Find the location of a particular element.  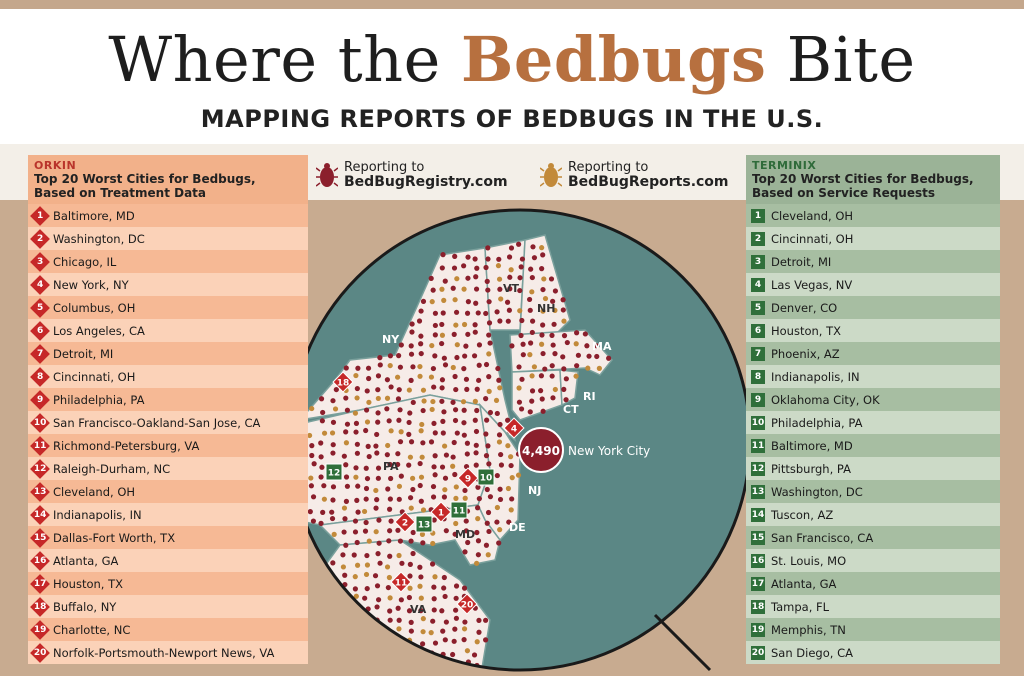

state-label: DE is located at coordinates (517, 527).